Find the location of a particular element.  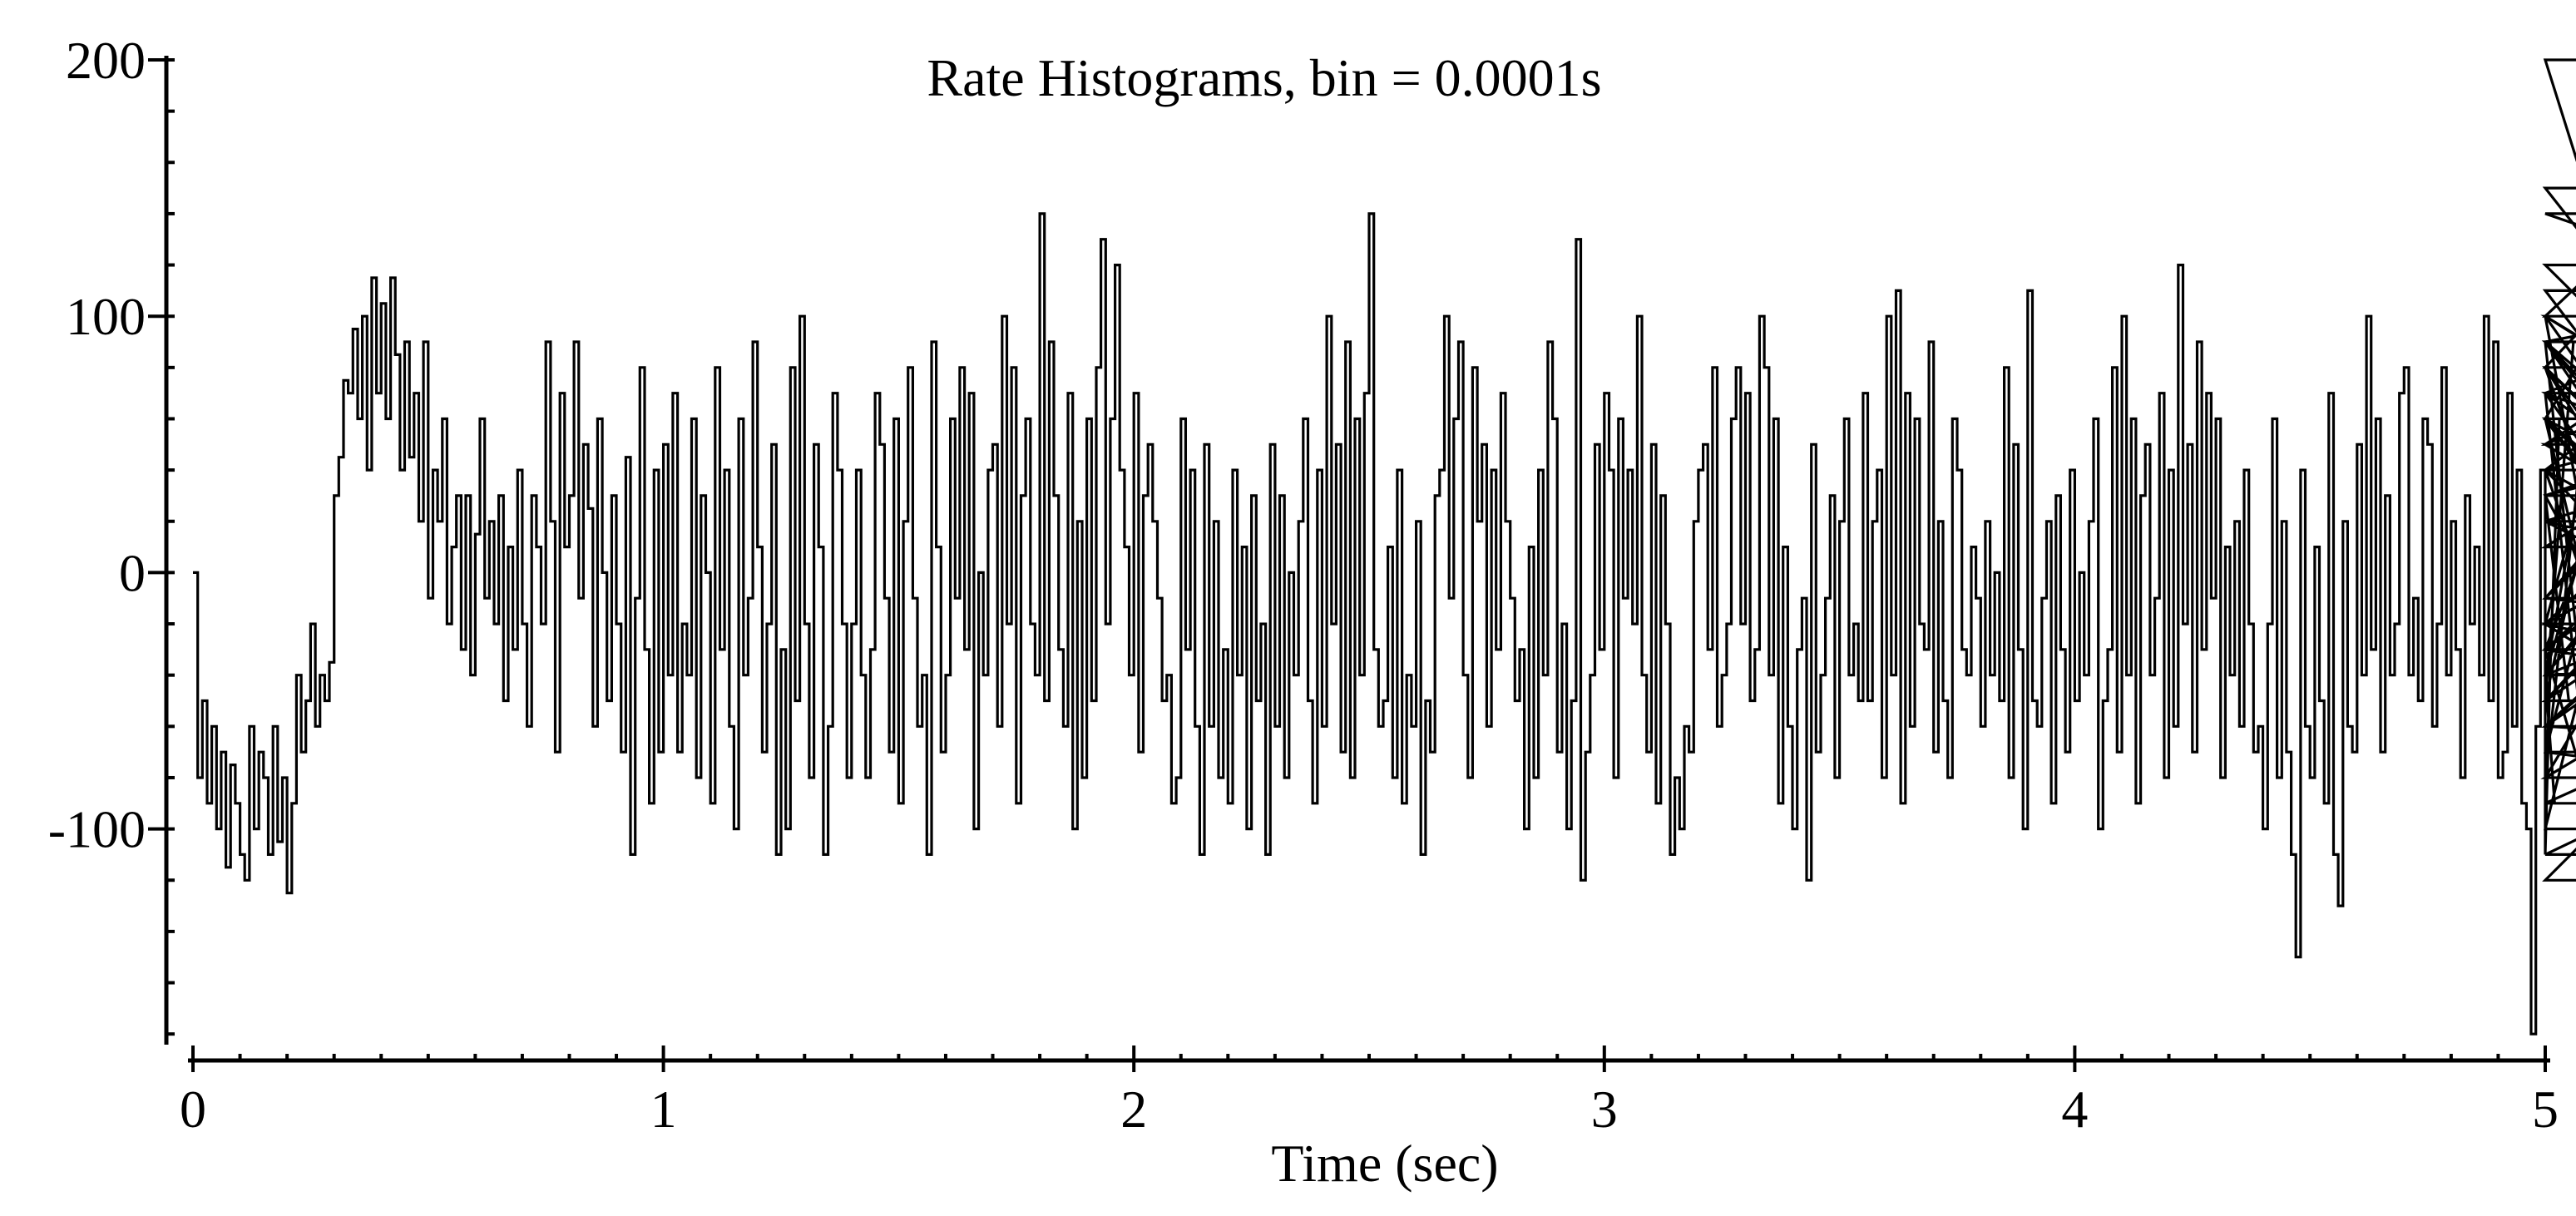

x-tick-label: 3 is located at coordinates (1604, 1109).